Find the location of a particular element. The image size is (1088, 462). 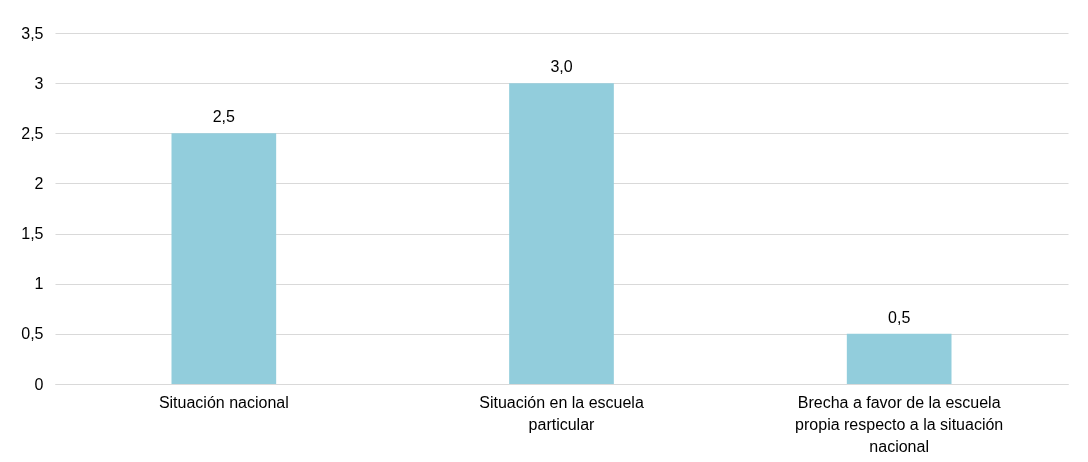

data-label: 0,5 is located at coordinates (899, 317).